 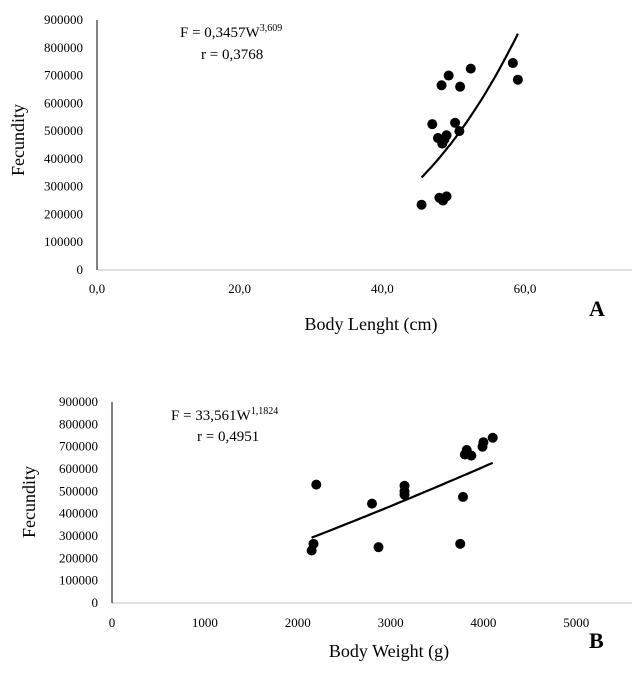 I want to click on correlation-label: r = 0,4951, so click(x=228, y=437).